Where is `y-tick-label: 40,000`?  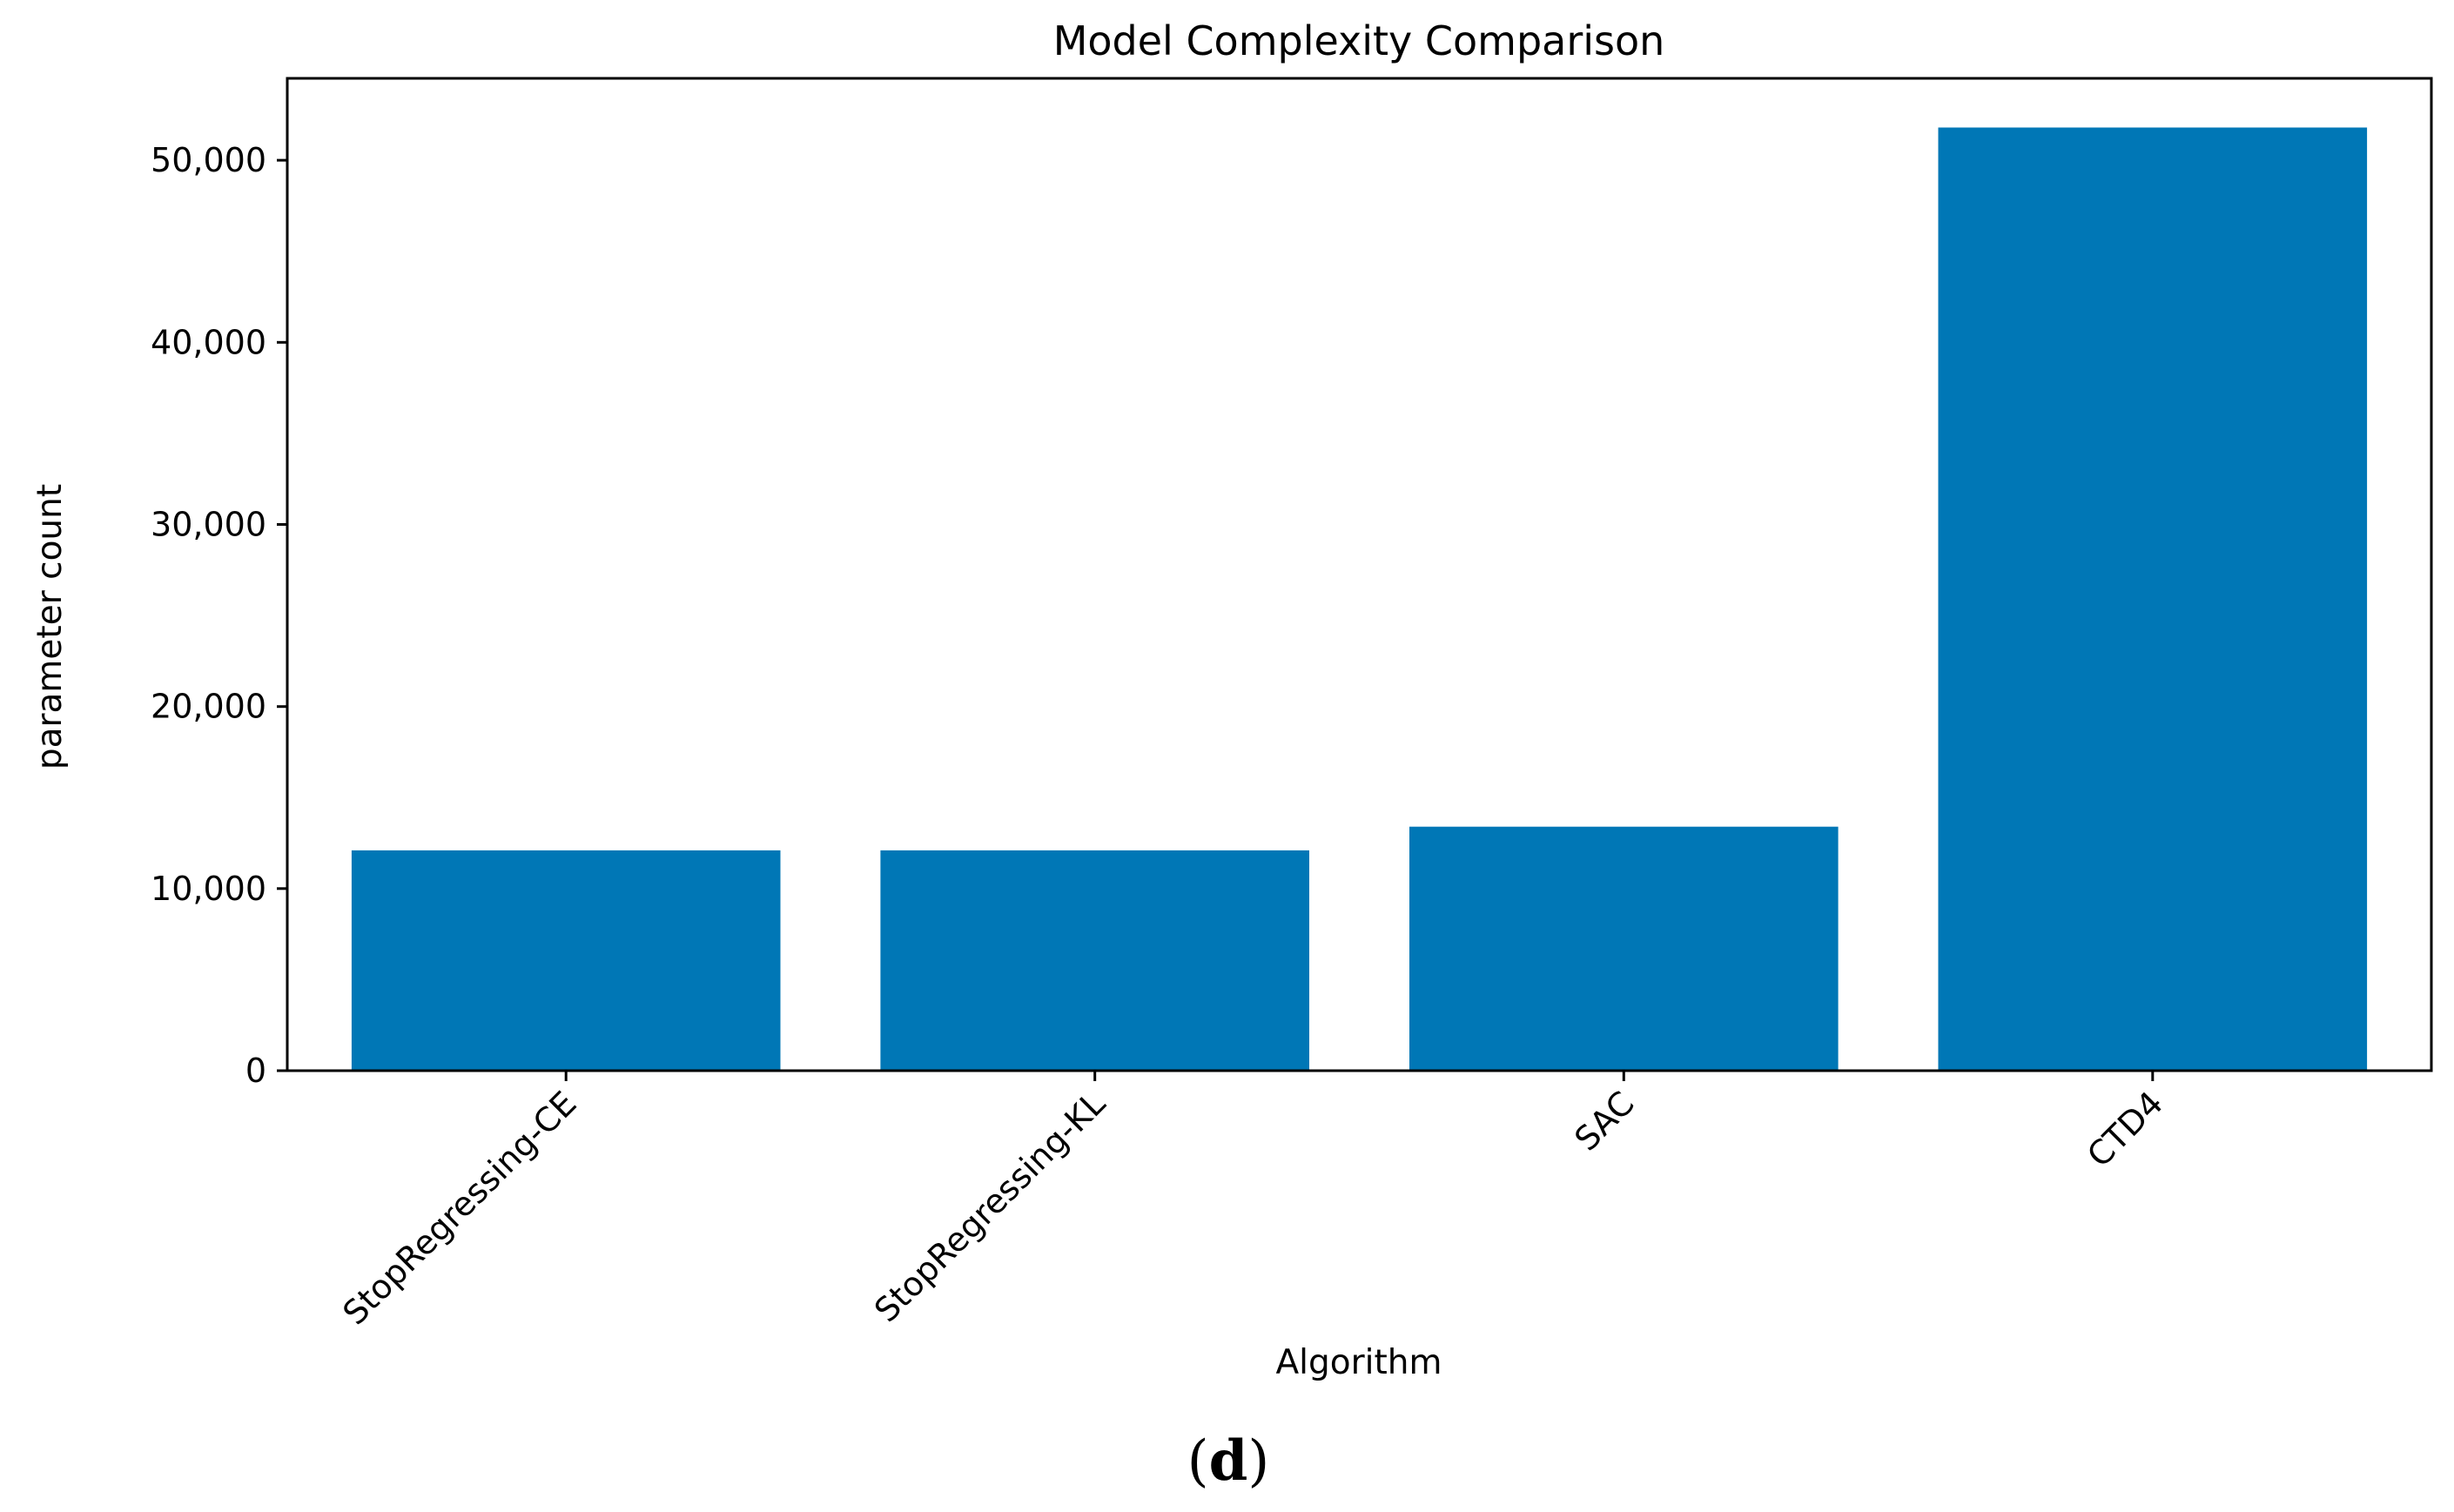
y-tick-label: 40,000 is located at coordinates (208, 342).